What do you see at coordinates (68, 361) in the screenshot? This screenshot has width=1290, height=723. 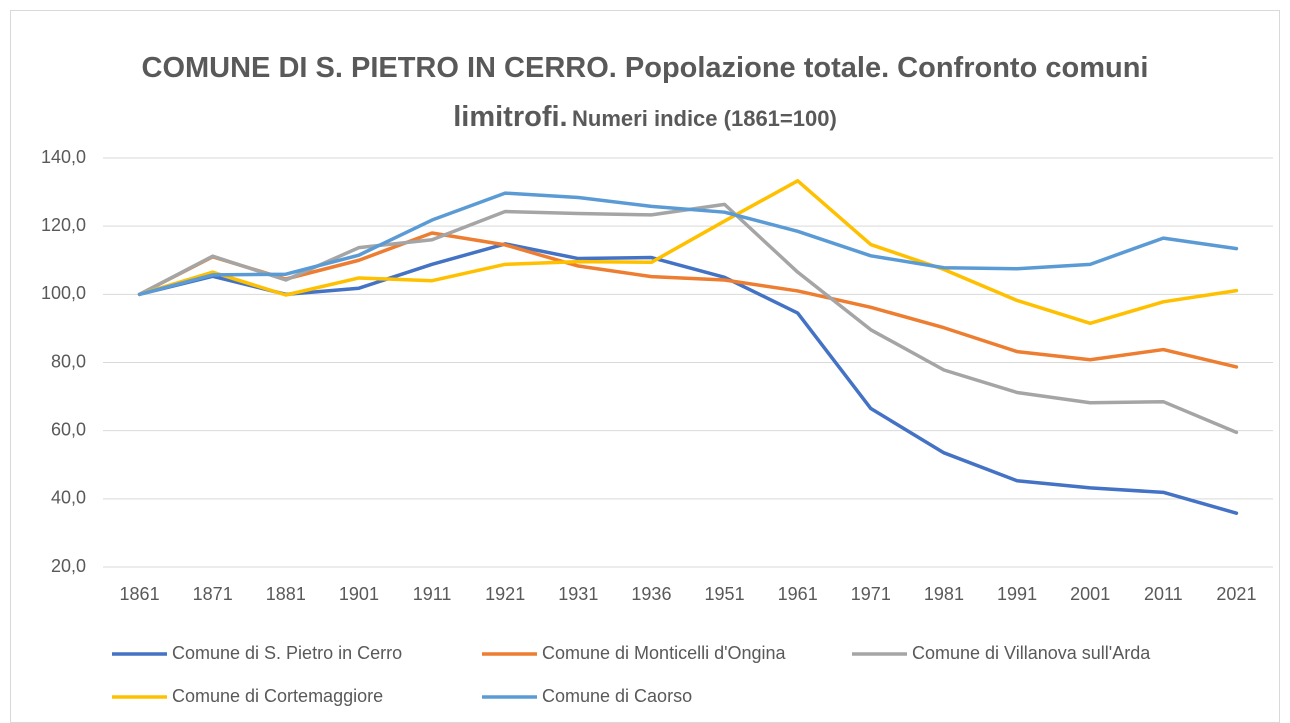 I see `y-tick-label: 80,0` at bounding box center [68, 361].